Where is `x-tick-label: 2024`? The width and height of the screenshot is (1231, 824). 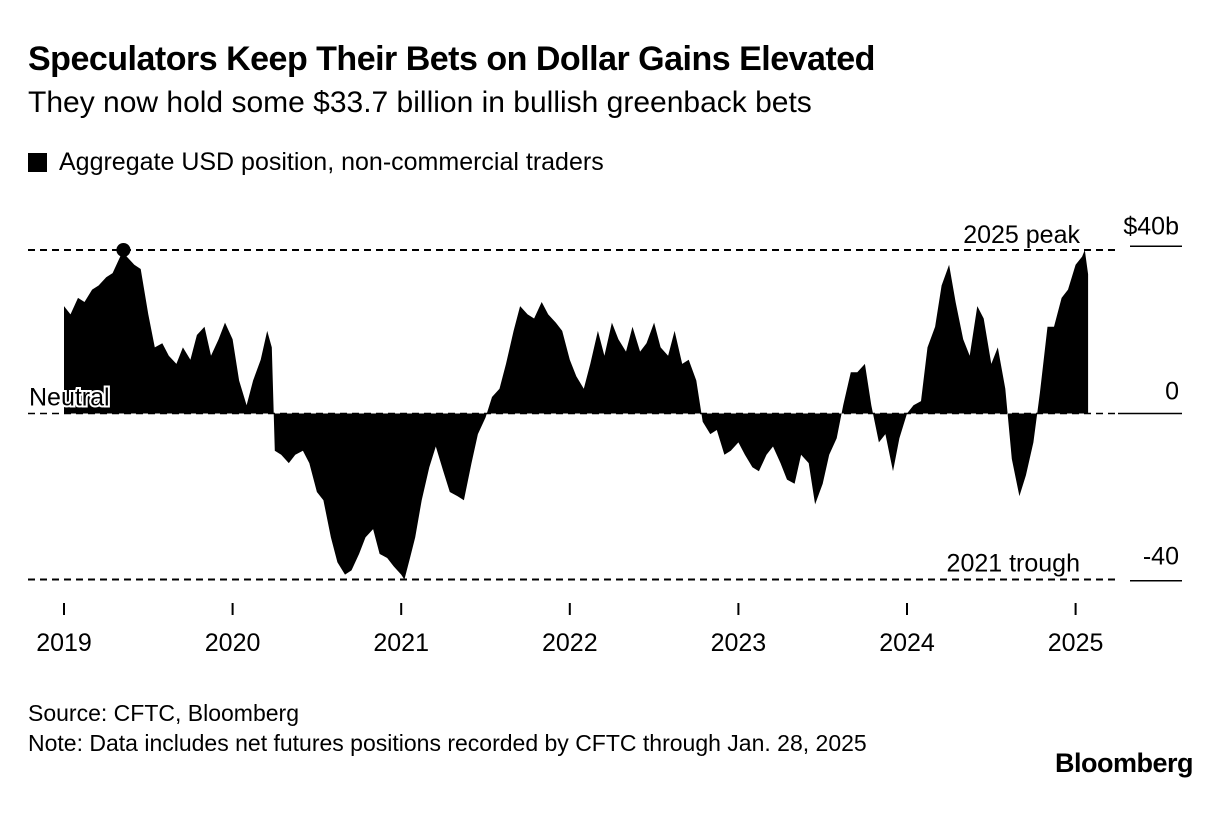 x-tick-label: 2024 is located at coordinates (907, 643).